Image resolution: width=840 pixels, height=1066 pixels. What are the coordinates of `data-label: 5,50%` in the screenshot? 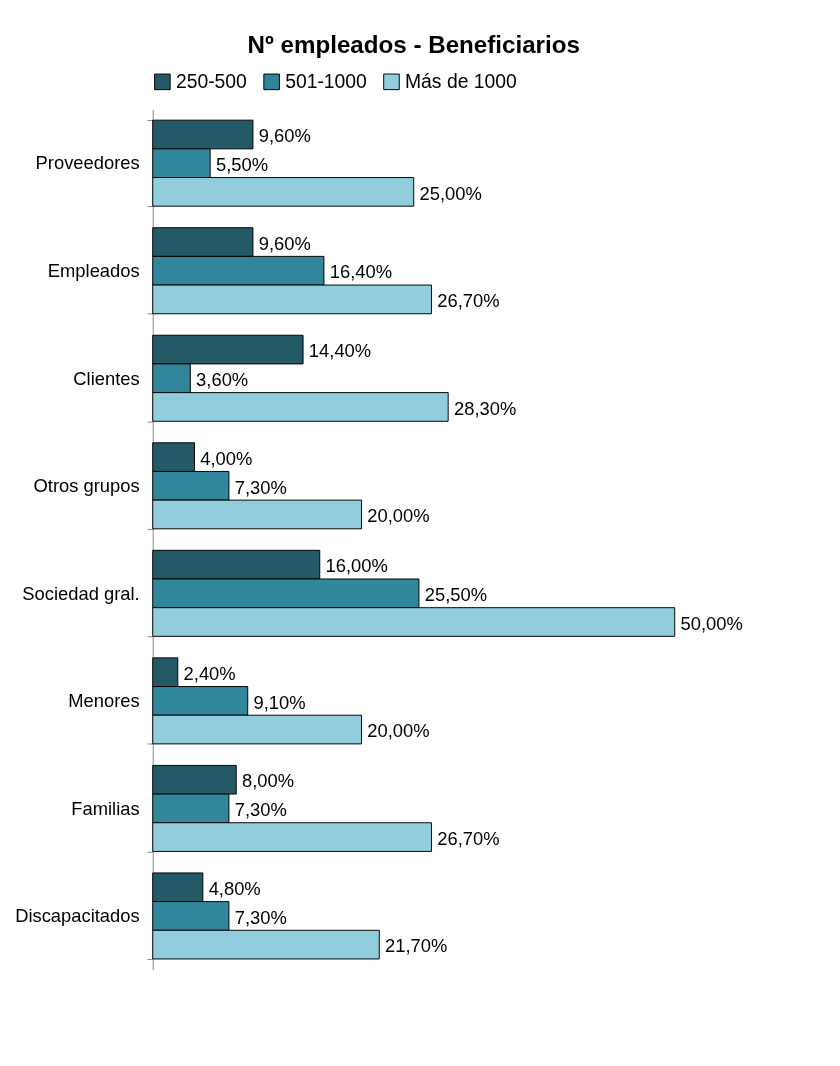 It's located at (242, 164).